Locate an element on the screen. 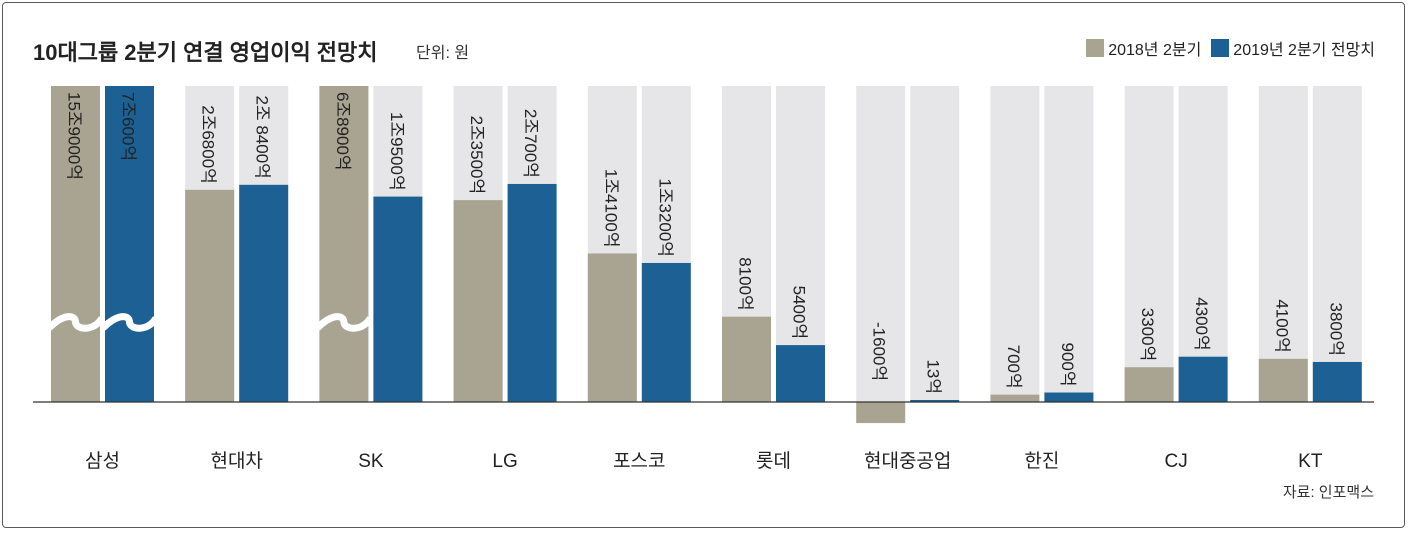 The width and height of the screenshot is (1411, 534). legend: 2018년 2분기 2019년 2분기 전망치 is located at coordinates (1230, 48).